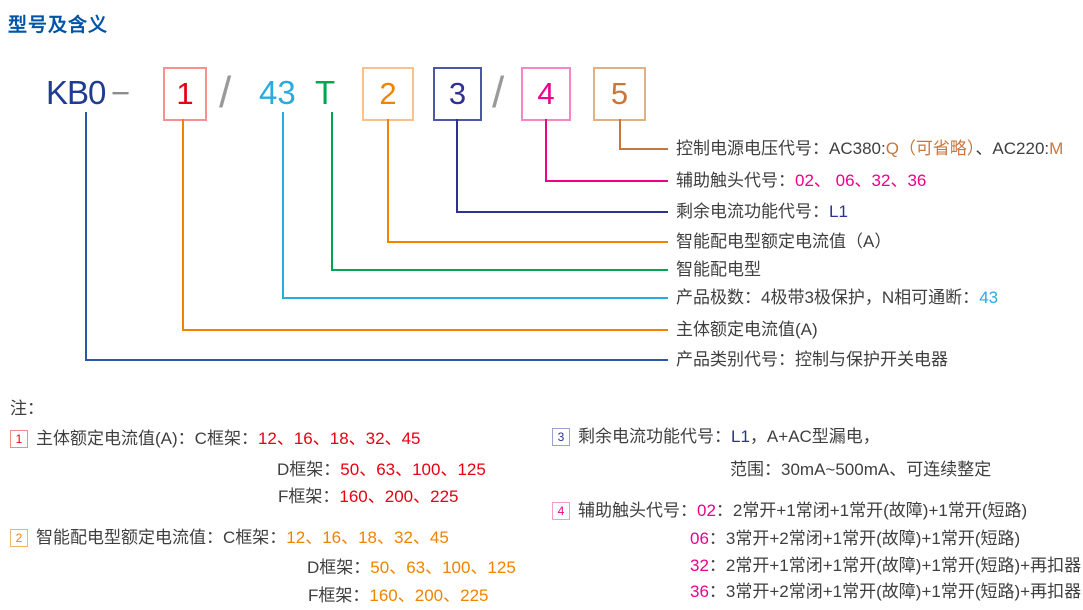 The width and height of the screenshot is (1083, 610). I want to click on note-2-line-3: F框架：160、200、225, so click(398, 596).